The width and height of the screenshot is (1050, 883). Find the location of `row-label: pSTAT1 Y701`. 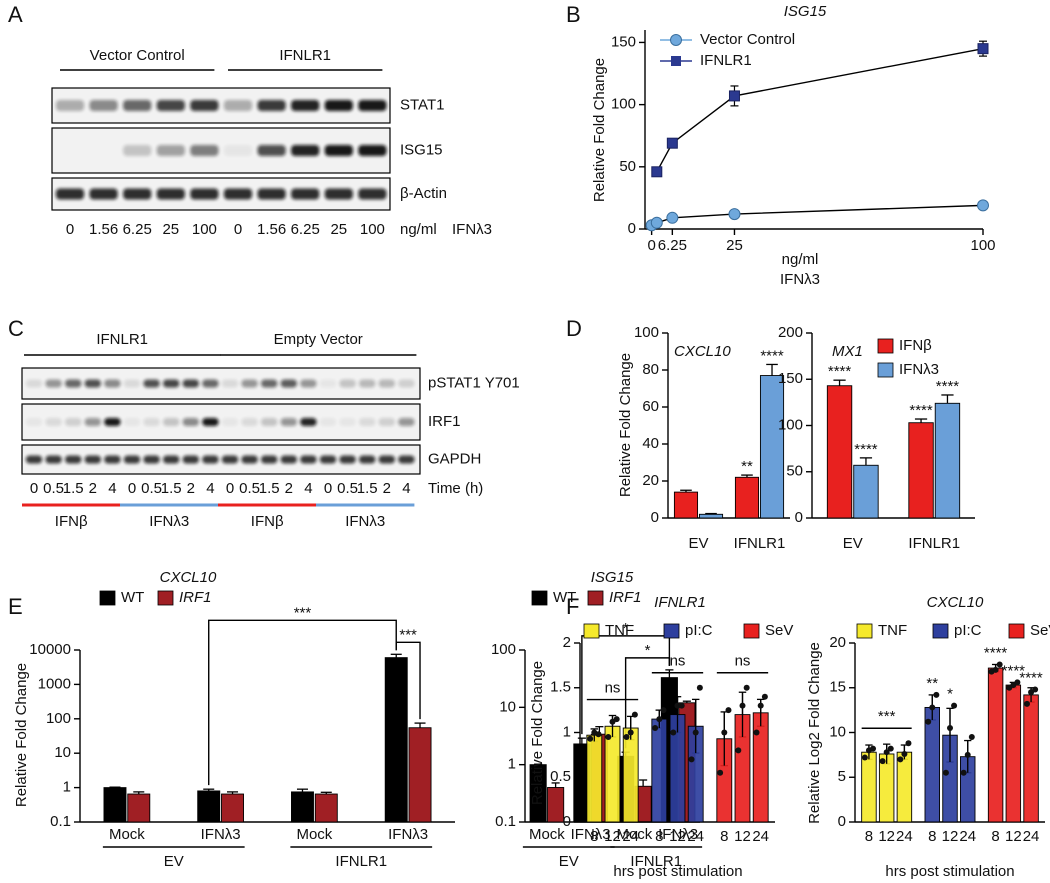

row-label: pSTAT1 Y701 is located at coordinates (474, 382).